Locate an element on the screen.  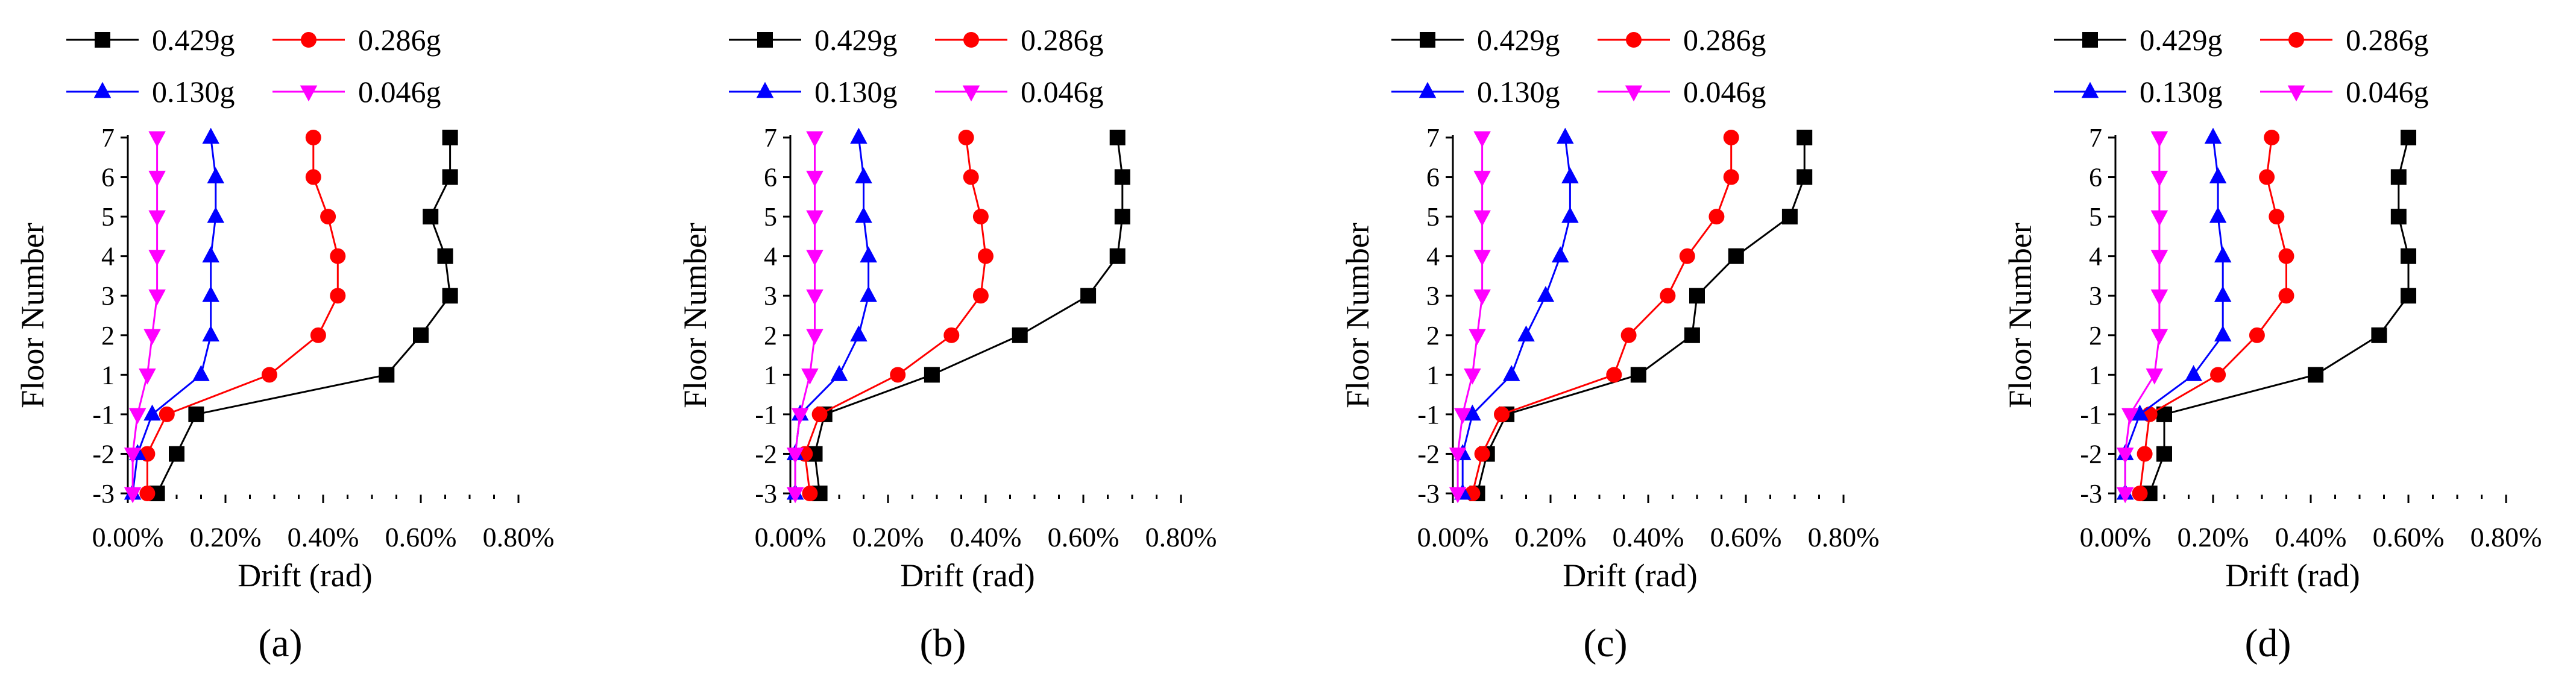
x-tick-label: 0.20% is located at coordinates (1551, 537).